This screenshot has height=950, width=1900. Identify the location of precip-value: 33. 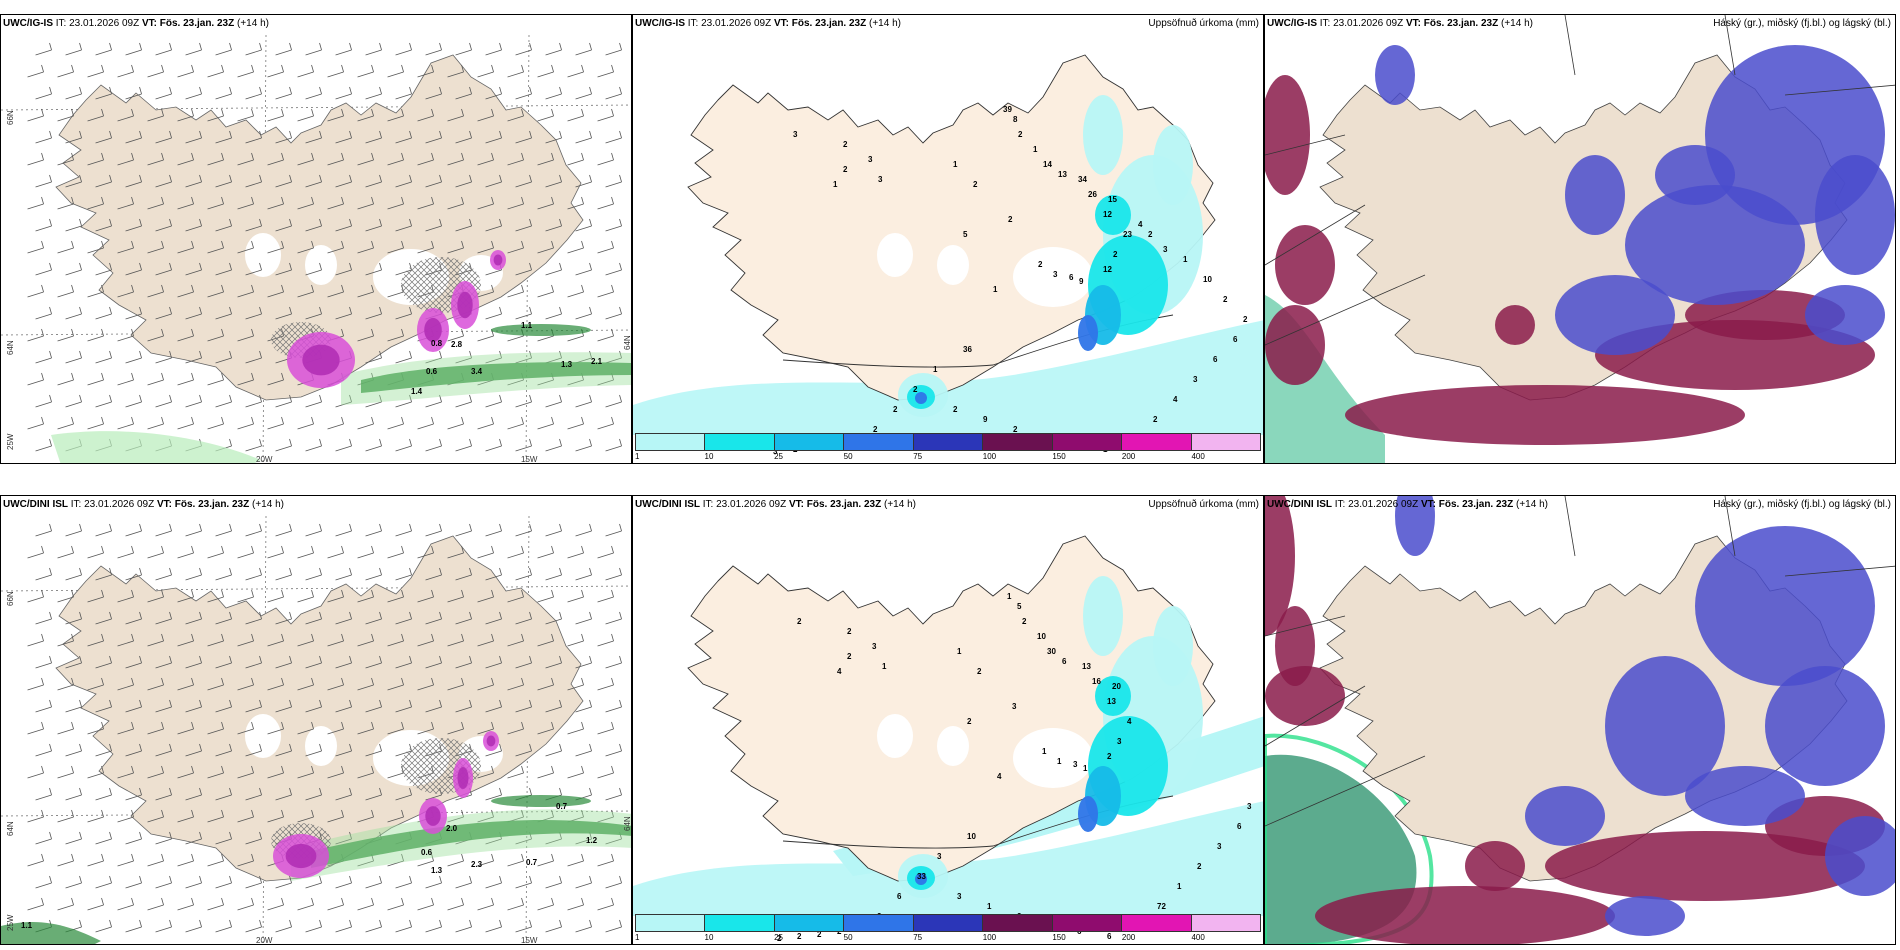
(921, 876).